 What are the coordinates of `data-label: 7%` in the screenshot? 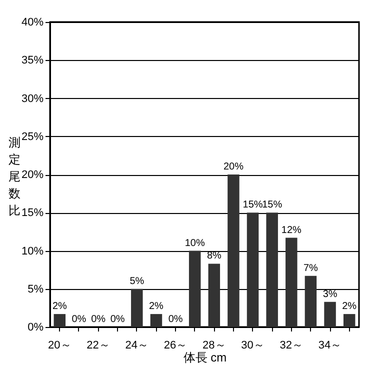 It's located at (310, 268).